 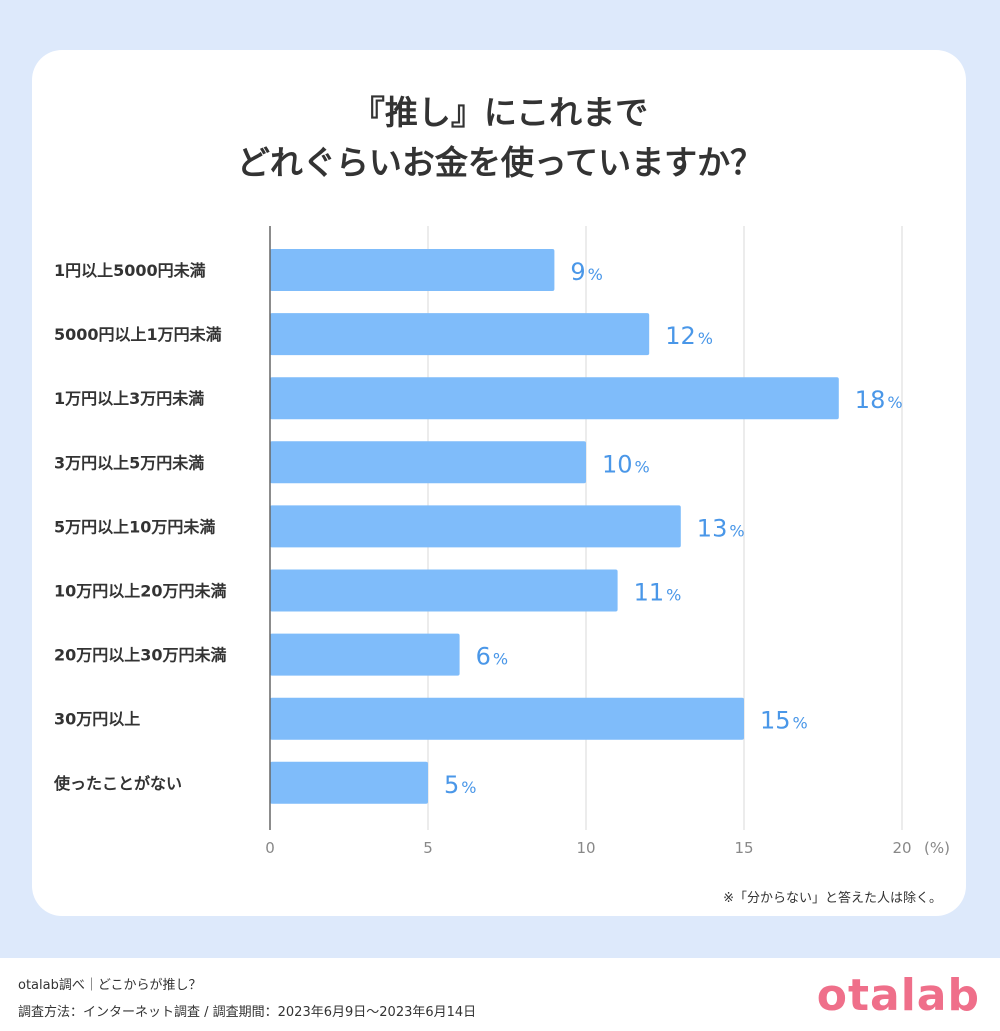 I want to click on category-label: 使ったことがない, so click(x=117, y=783).